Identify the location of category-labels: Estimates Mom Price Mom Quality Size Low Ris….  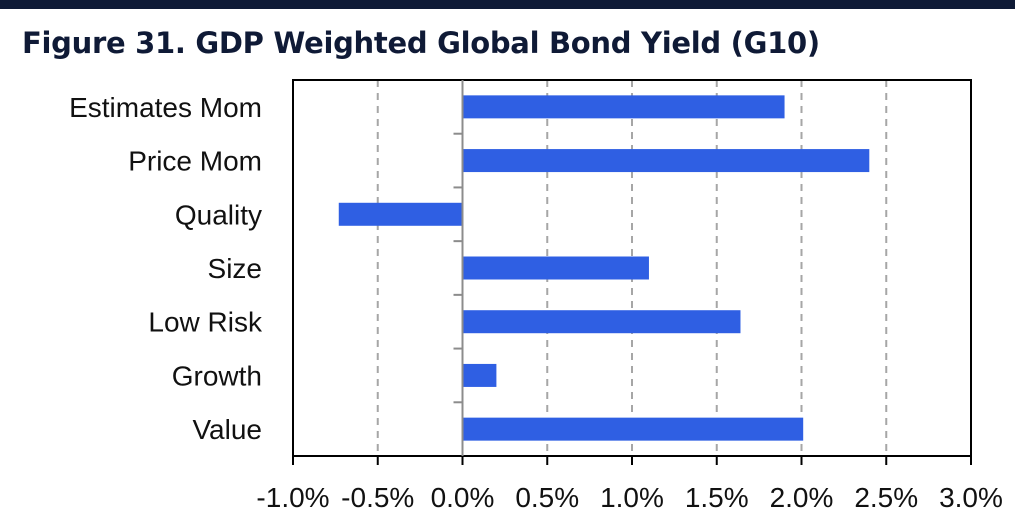
(166, 268).